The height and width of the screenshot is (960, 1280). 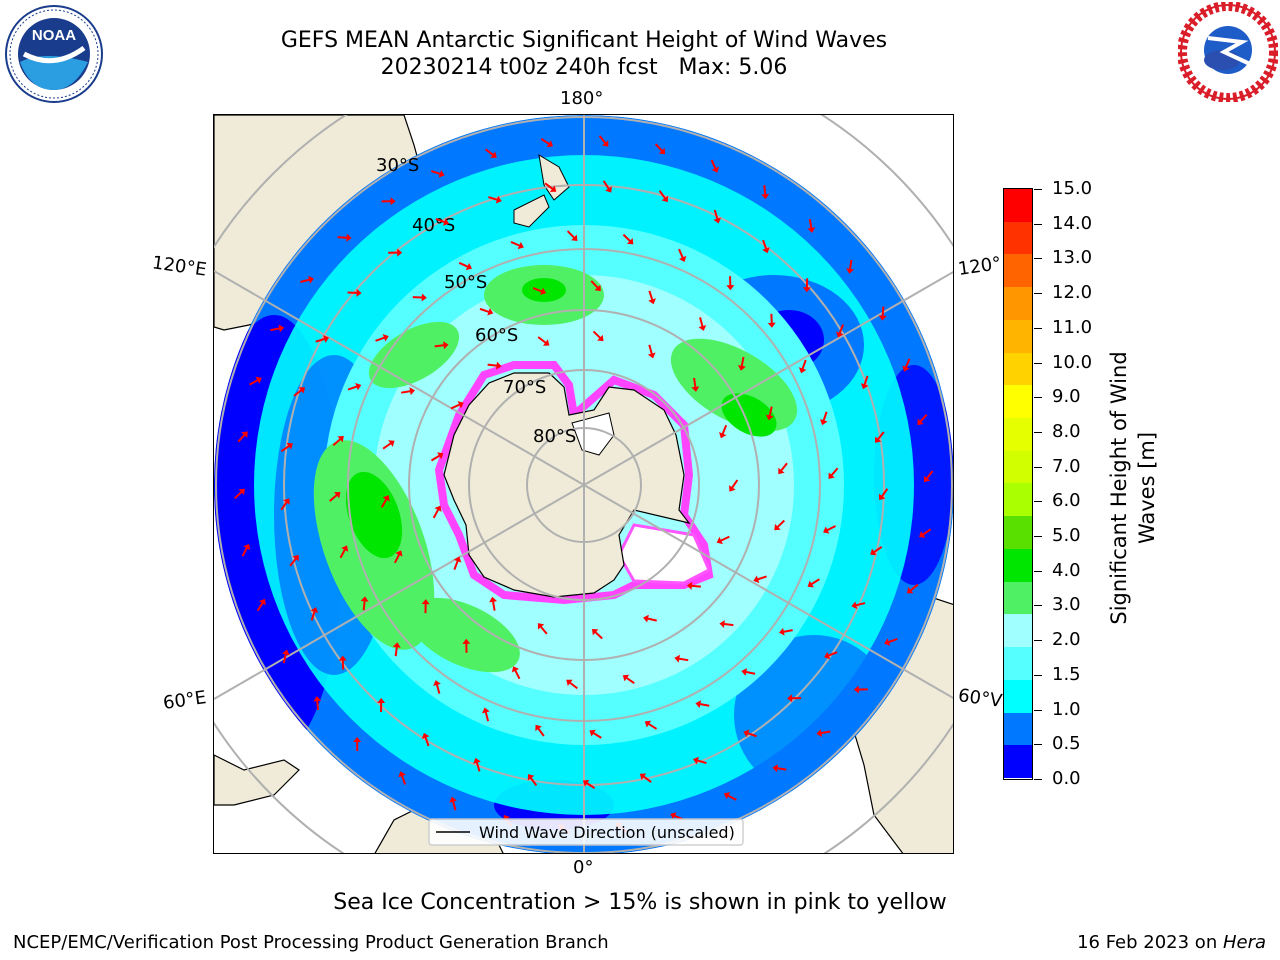 What do you see at coordinates (1244, 942) in the screenshot?
I see `footer-host: Hera` at bounding box center [1244, 942].